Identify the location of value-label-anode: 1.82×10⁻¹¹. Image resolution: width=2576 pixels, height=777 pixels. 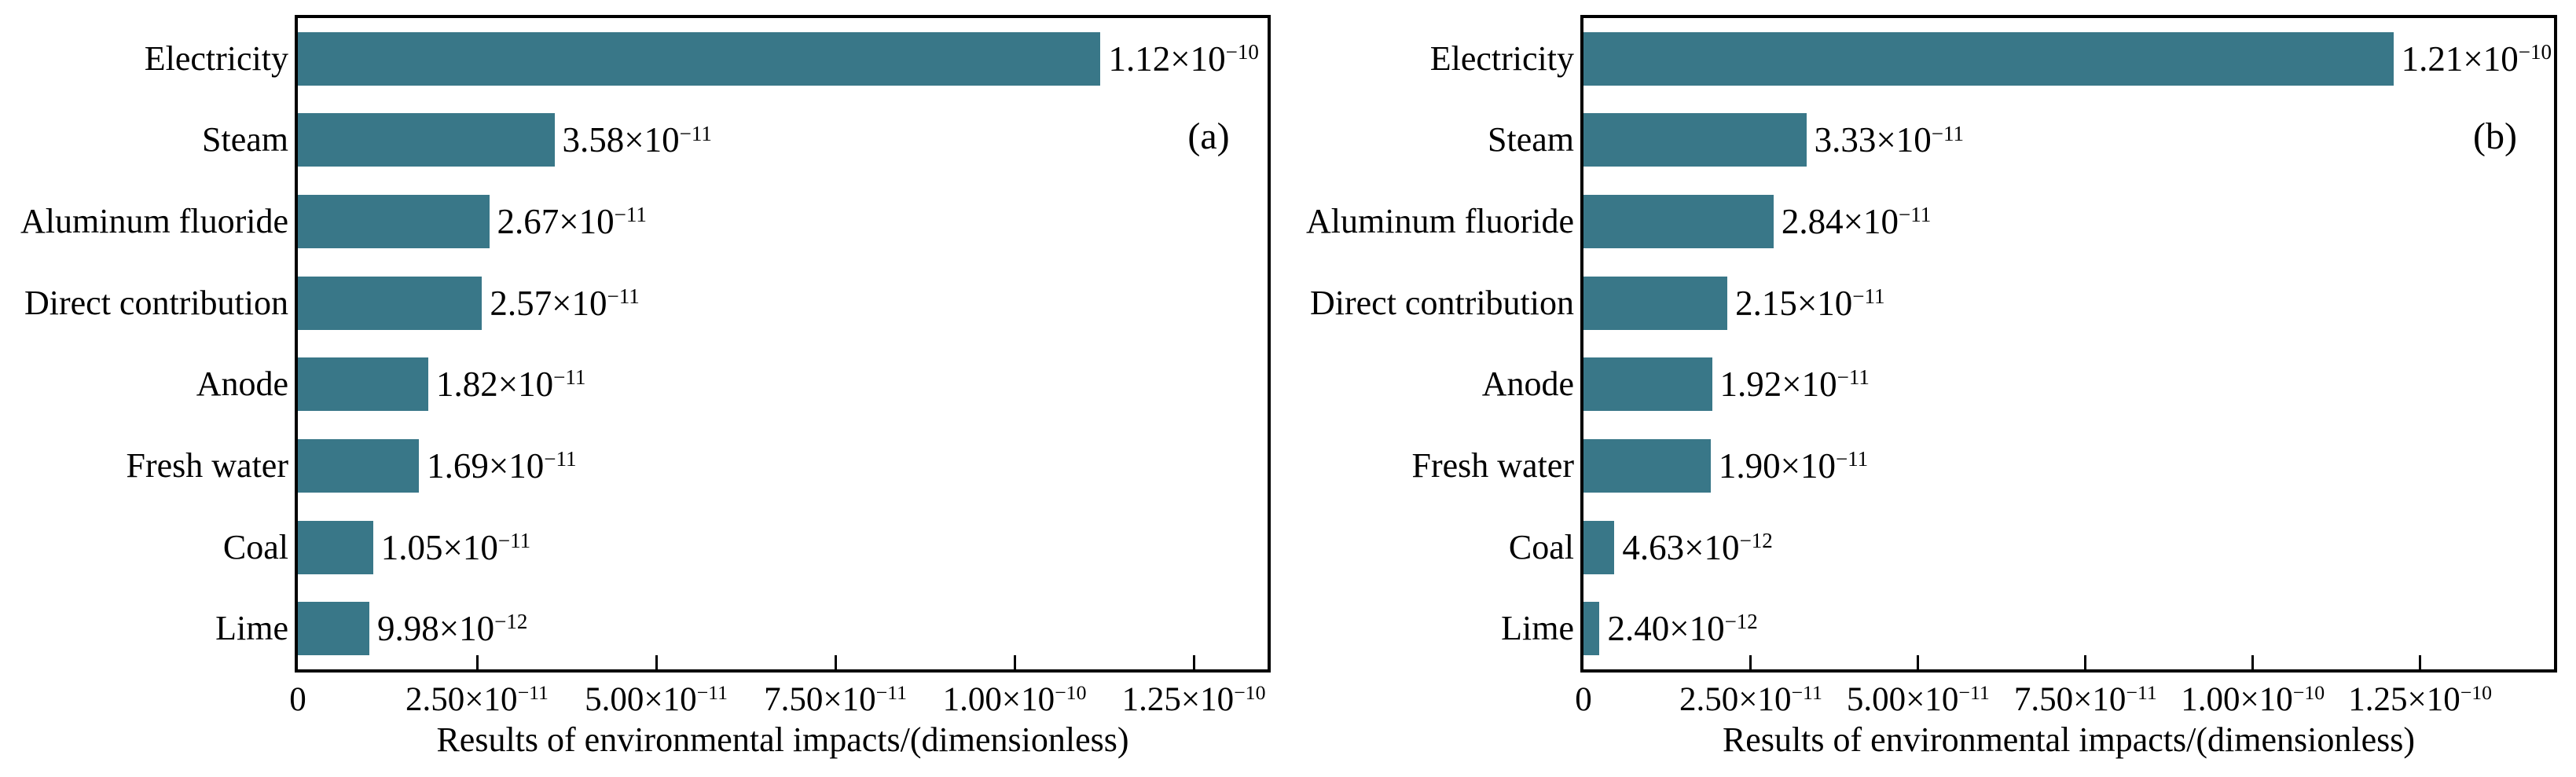
(510, 385).